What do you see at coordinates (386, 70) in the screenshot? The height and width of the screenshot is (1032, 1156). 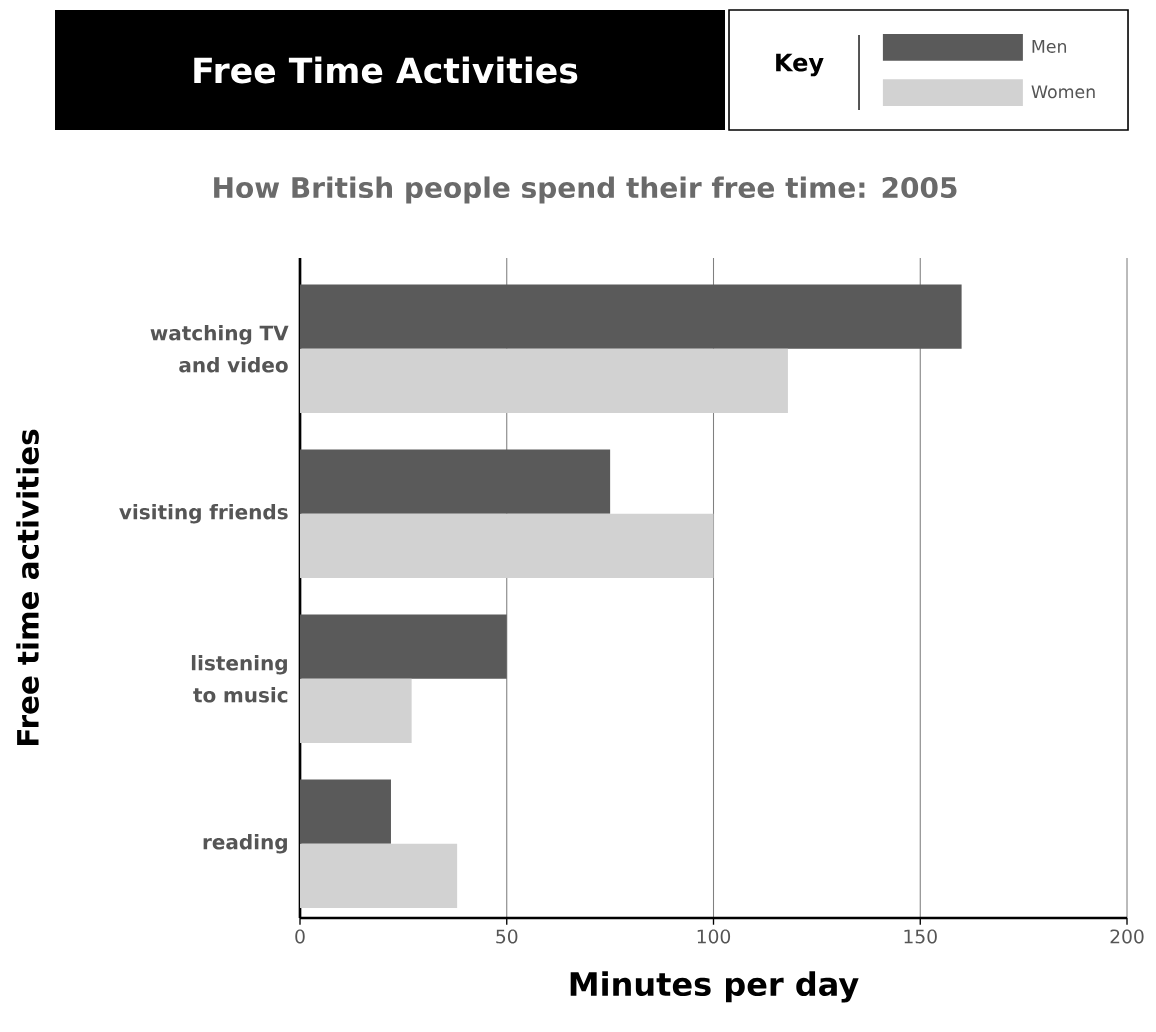 I see `chart-title: Free Time Activities` at bounding box center [386, 70].